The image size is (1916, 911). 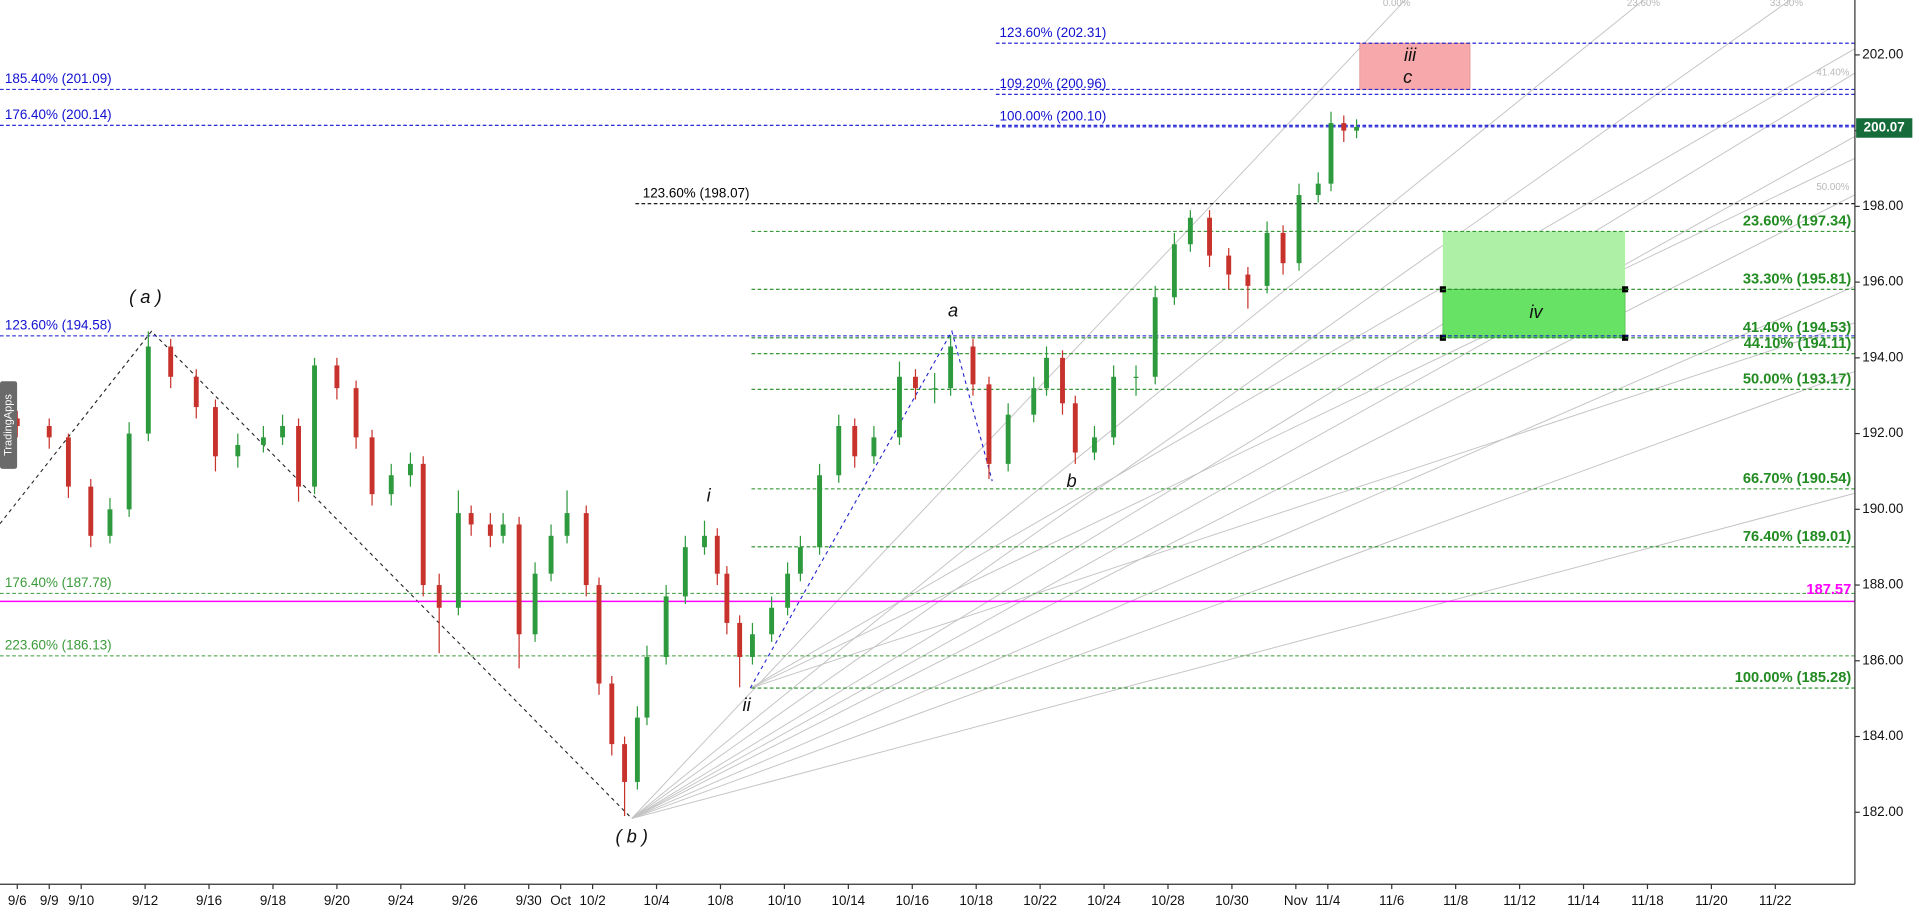 I want to click on x-tick-label: 9/26, so click(x=465, y=900).